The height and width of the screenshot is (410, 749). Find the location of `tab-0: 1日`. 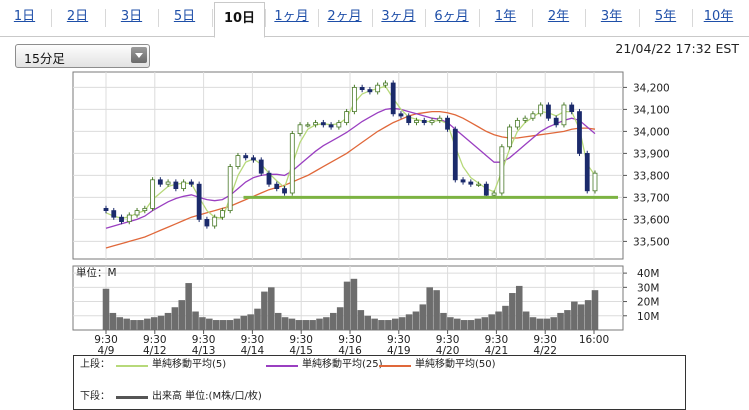

tab-0: 1日 is located at coordinates (24, 16).